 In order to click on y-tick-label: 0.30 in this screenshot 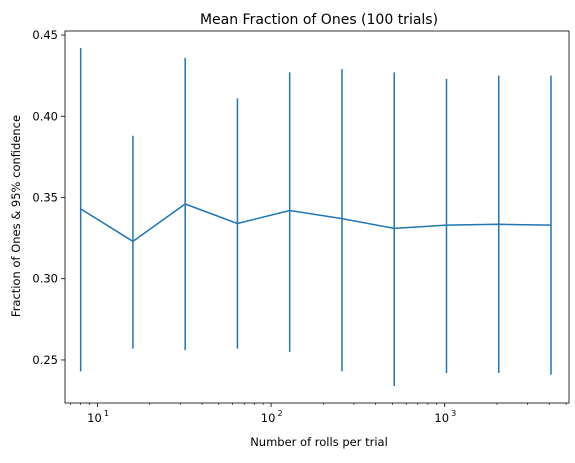, I will do `click(45, 279)`.